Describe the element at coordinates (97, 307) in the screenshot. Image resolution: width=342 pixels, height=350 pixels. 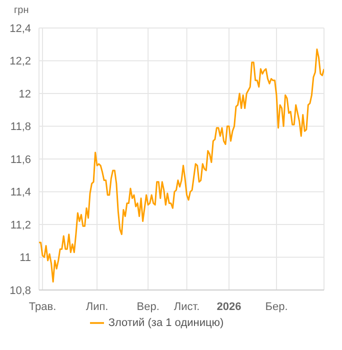
I see `x-tick-label: Лип.` at that location.